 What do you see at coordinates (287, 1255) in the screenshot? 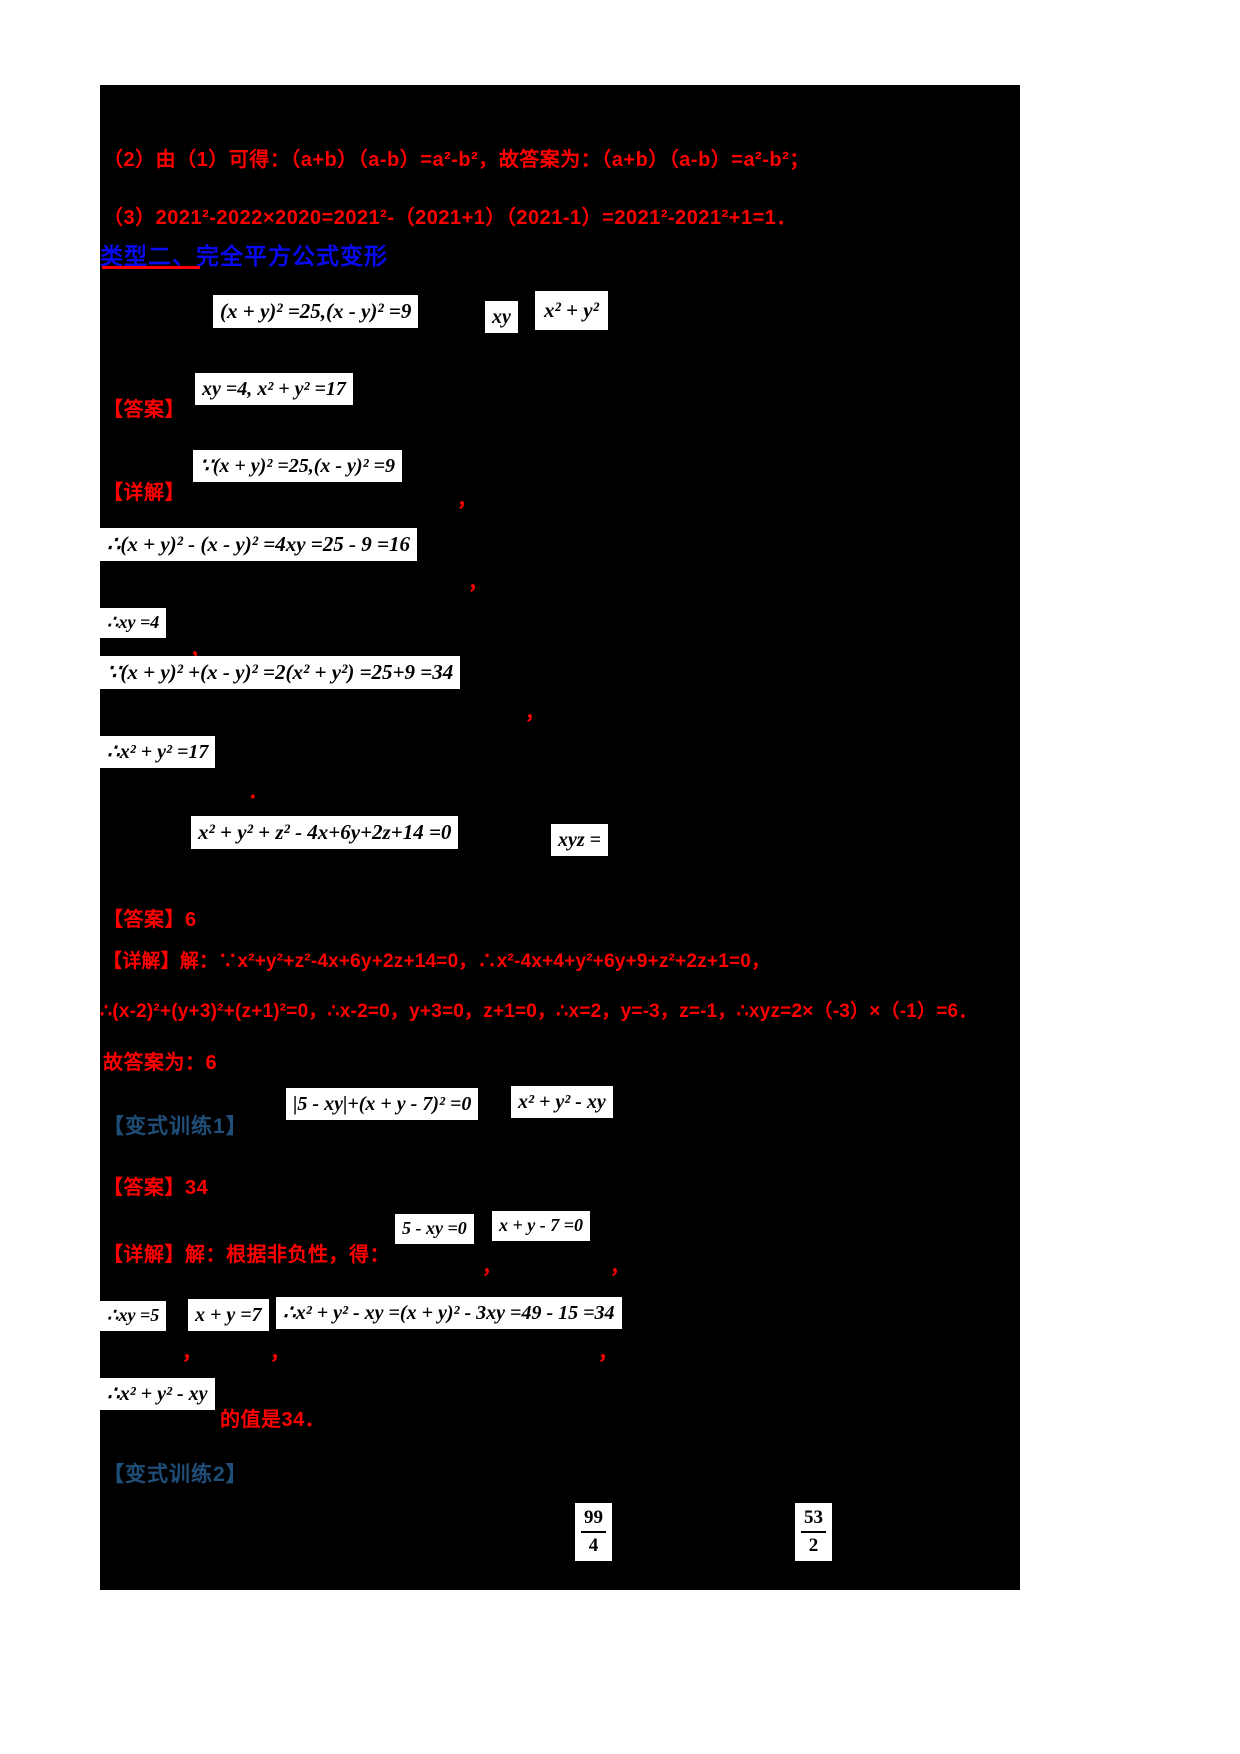
I see `v1-detail-prefix: 解：根据非负性，得：` at bounding box center [287, 1255].